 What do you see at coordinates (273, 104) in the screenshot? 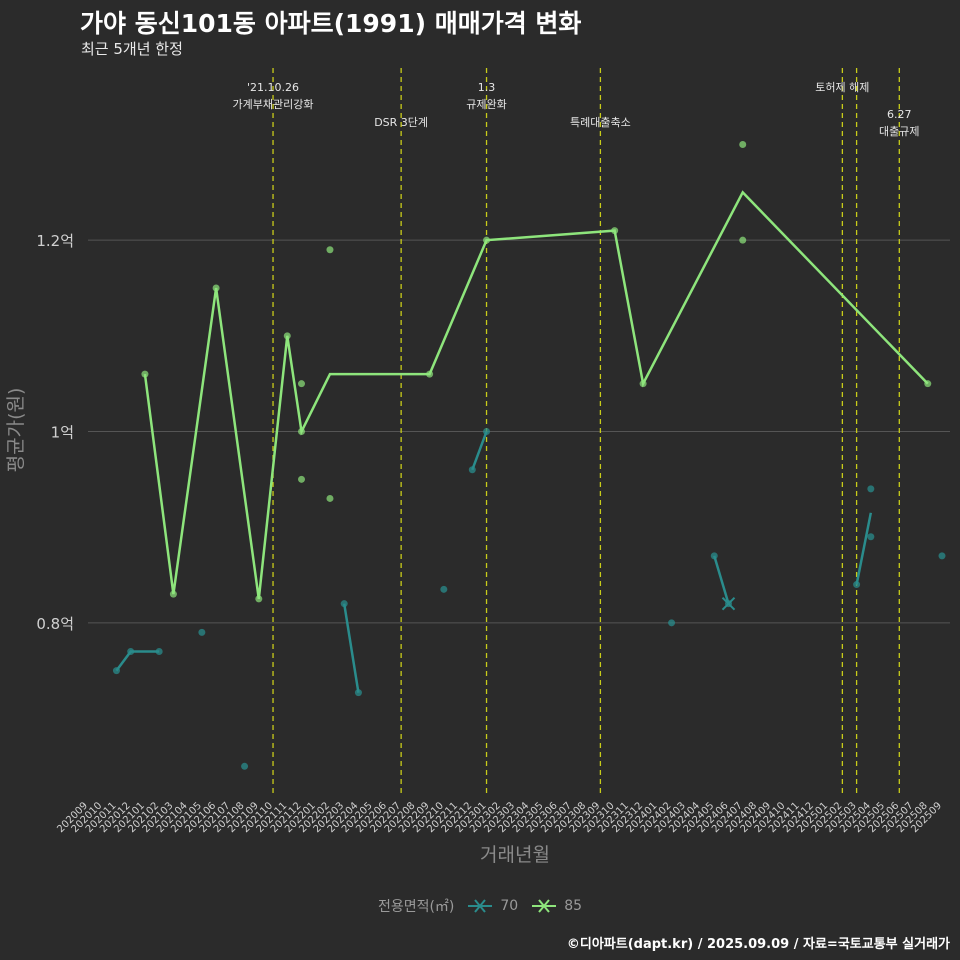
I see `event-label: 가계부채관리강화` at bounding box center [273, 104].